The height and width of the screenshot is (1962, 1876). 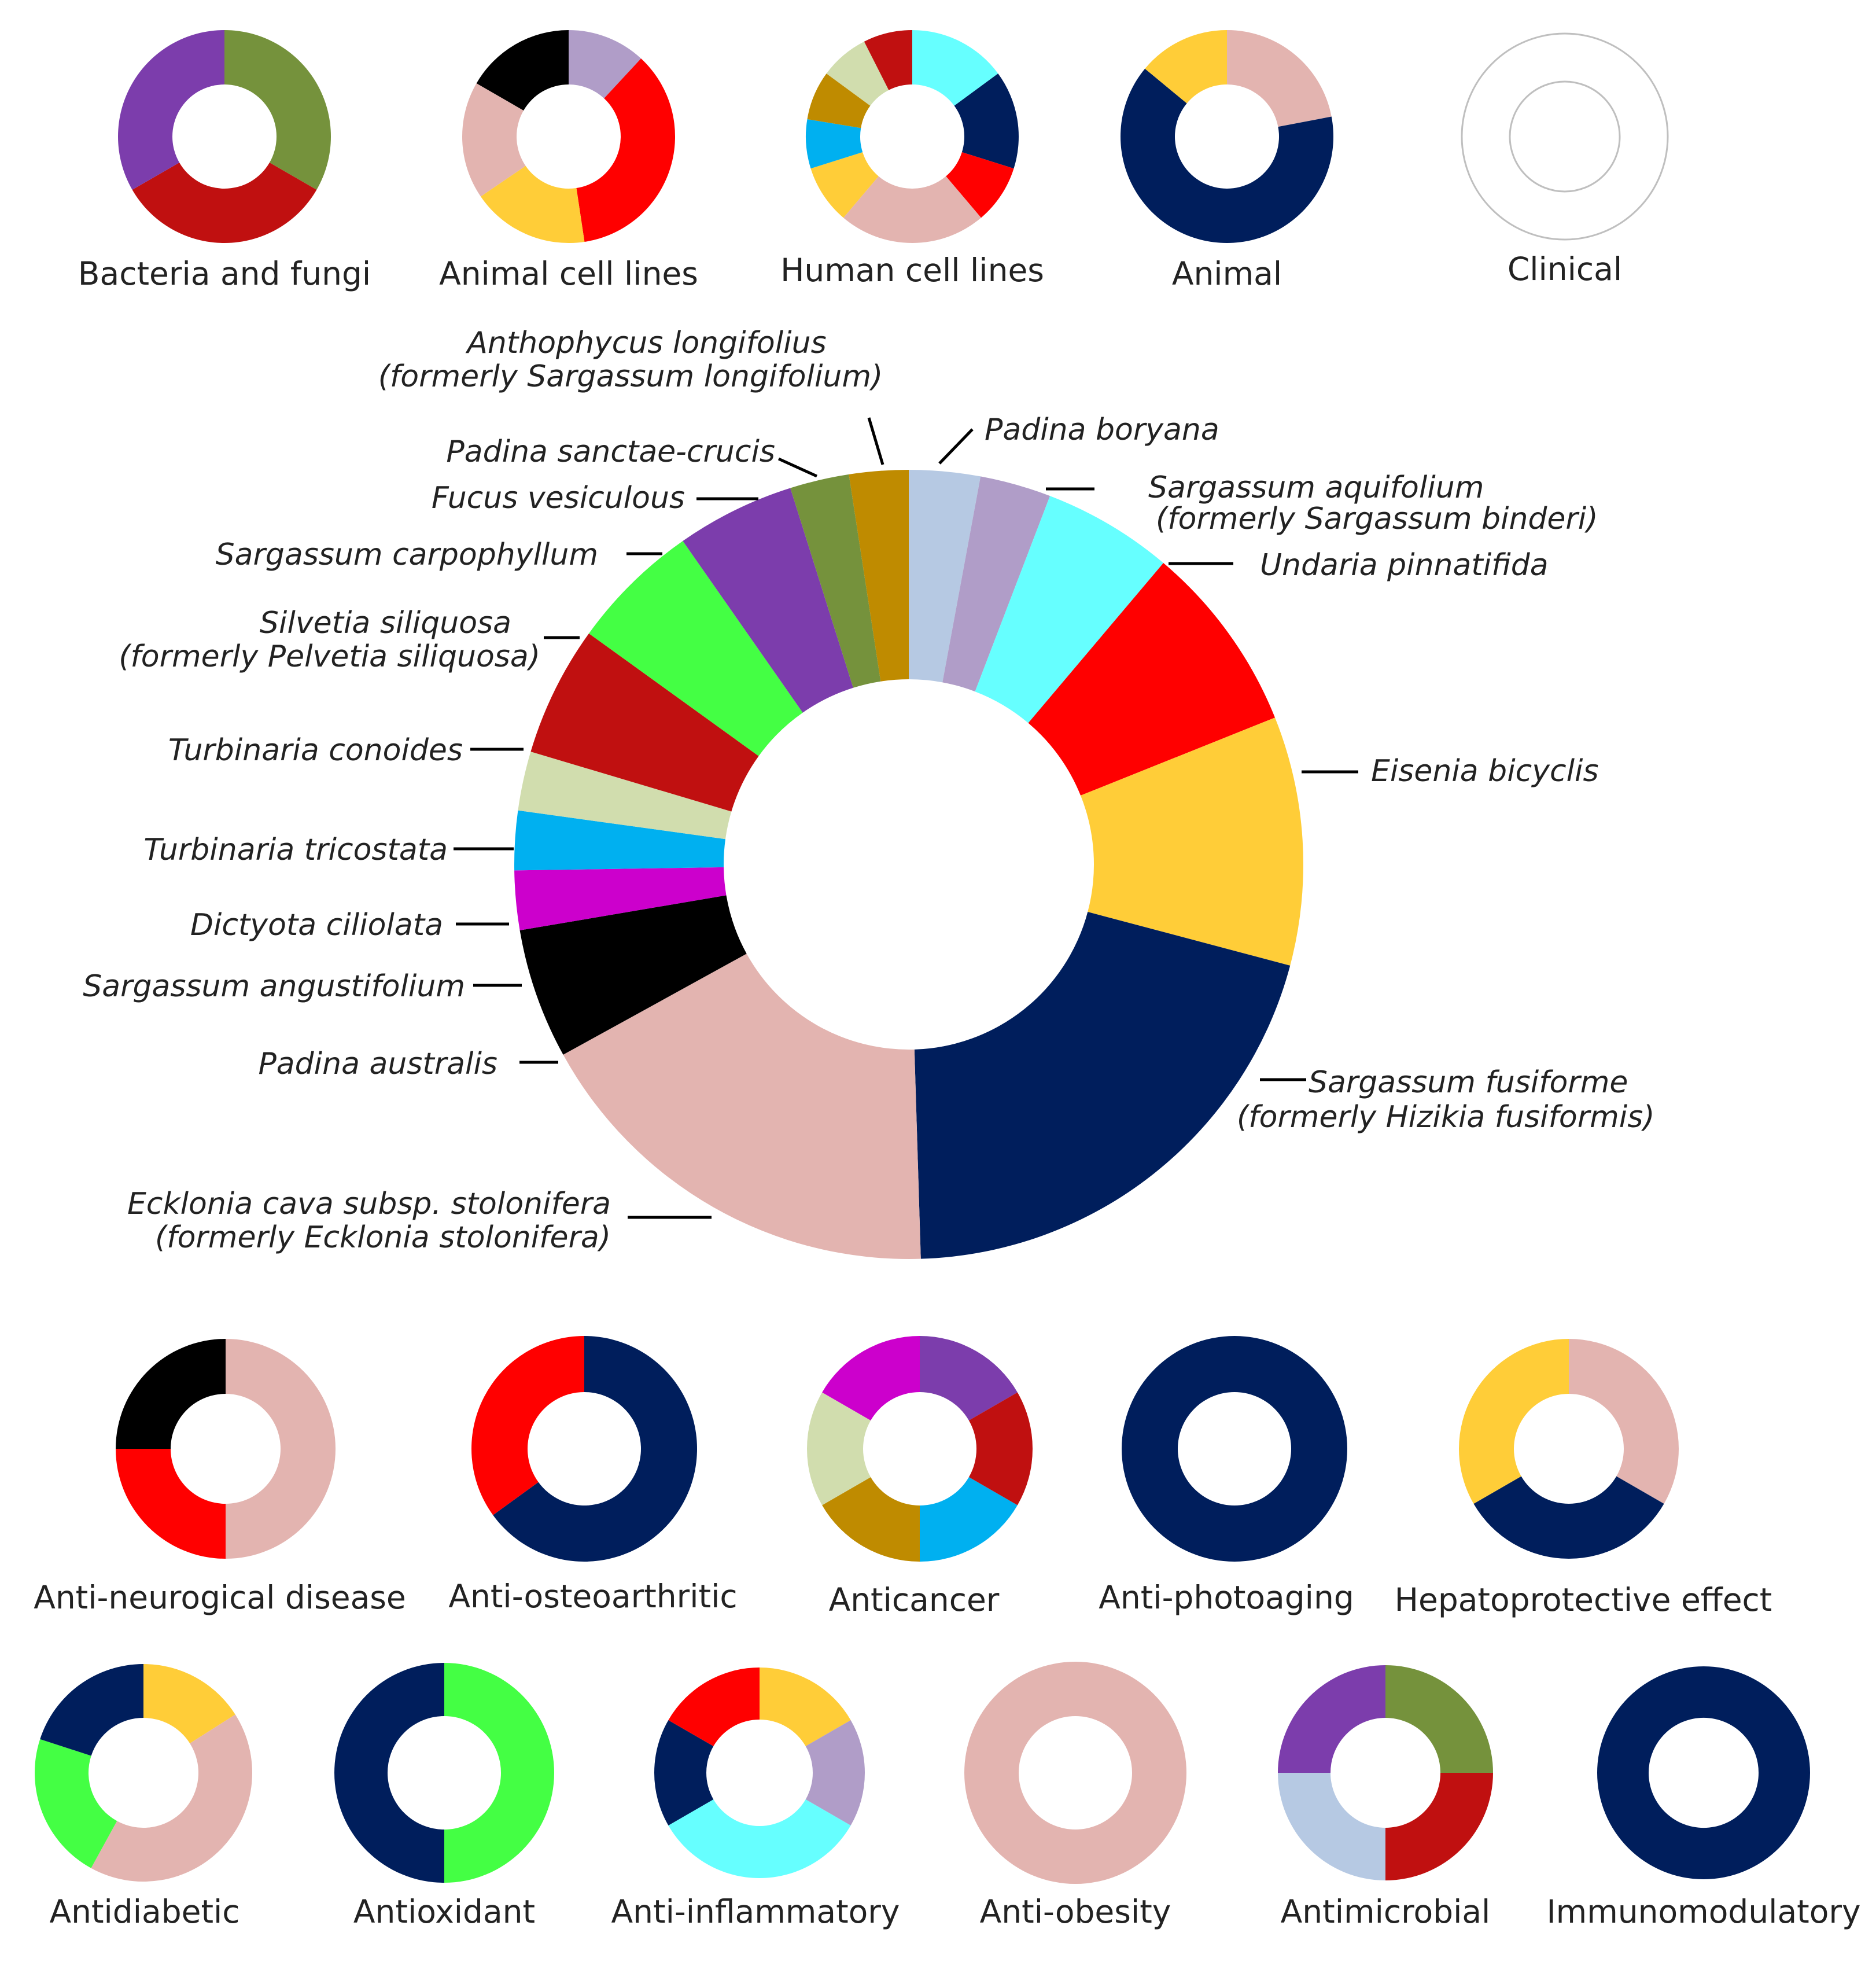 What do you see at coordinates (1565, 269) in the screenshot?
I see `chart-title-clinical: Clinical` at bounding box center [1565, 269].